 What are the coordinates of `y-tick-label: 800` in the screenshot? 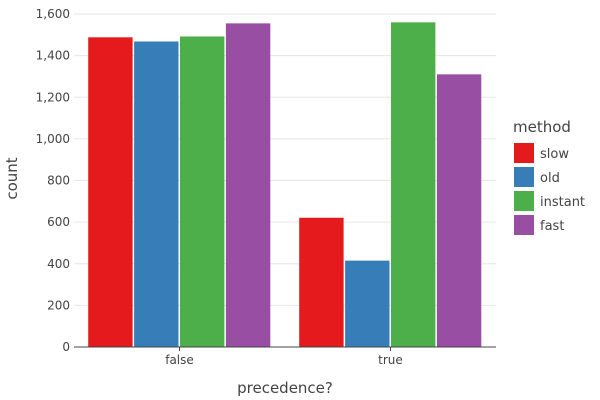 It's located at (58, 181).